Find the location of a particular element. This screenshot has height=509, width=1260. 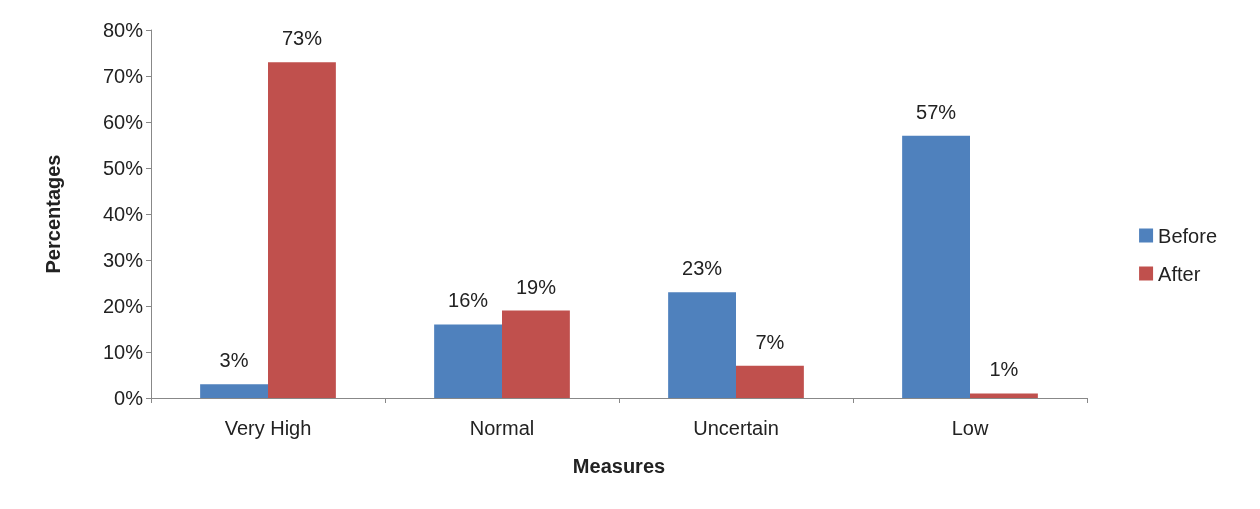

y-tick-label: 80% is located at coordinates (123, 30).